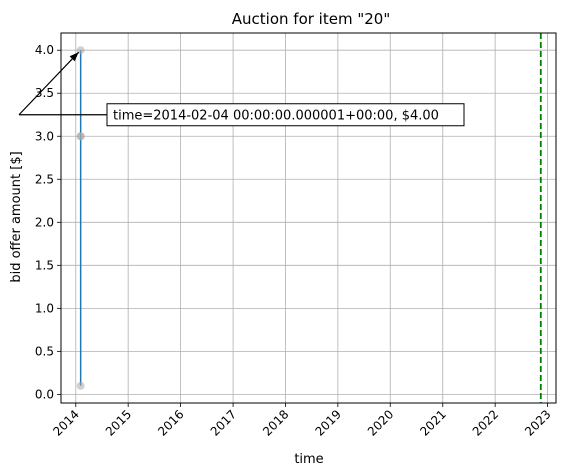  I want to click on y-tick-label: 1.0, so click(44, 308).